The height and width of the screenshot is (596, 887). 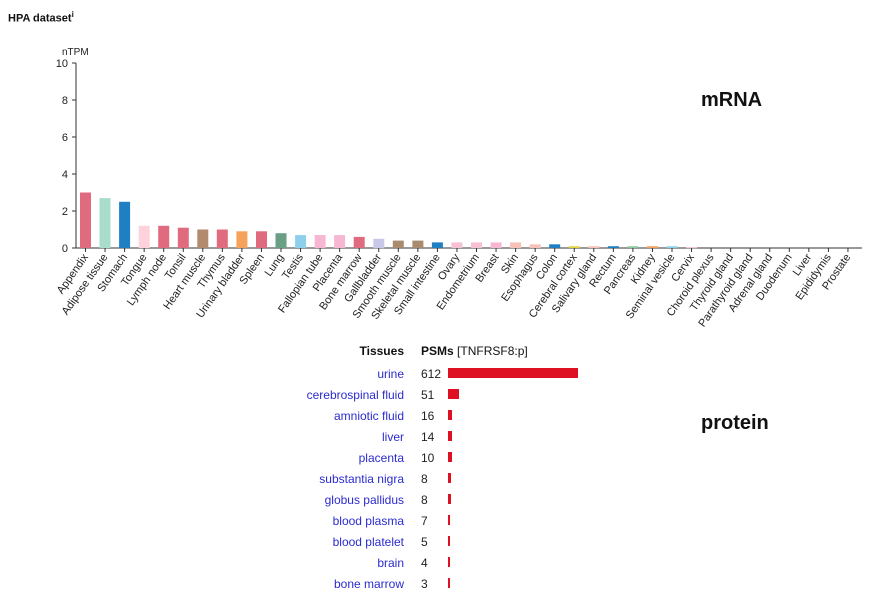 I want to click on protein-row: substantia nigra 8, so click(x=443, y=479).